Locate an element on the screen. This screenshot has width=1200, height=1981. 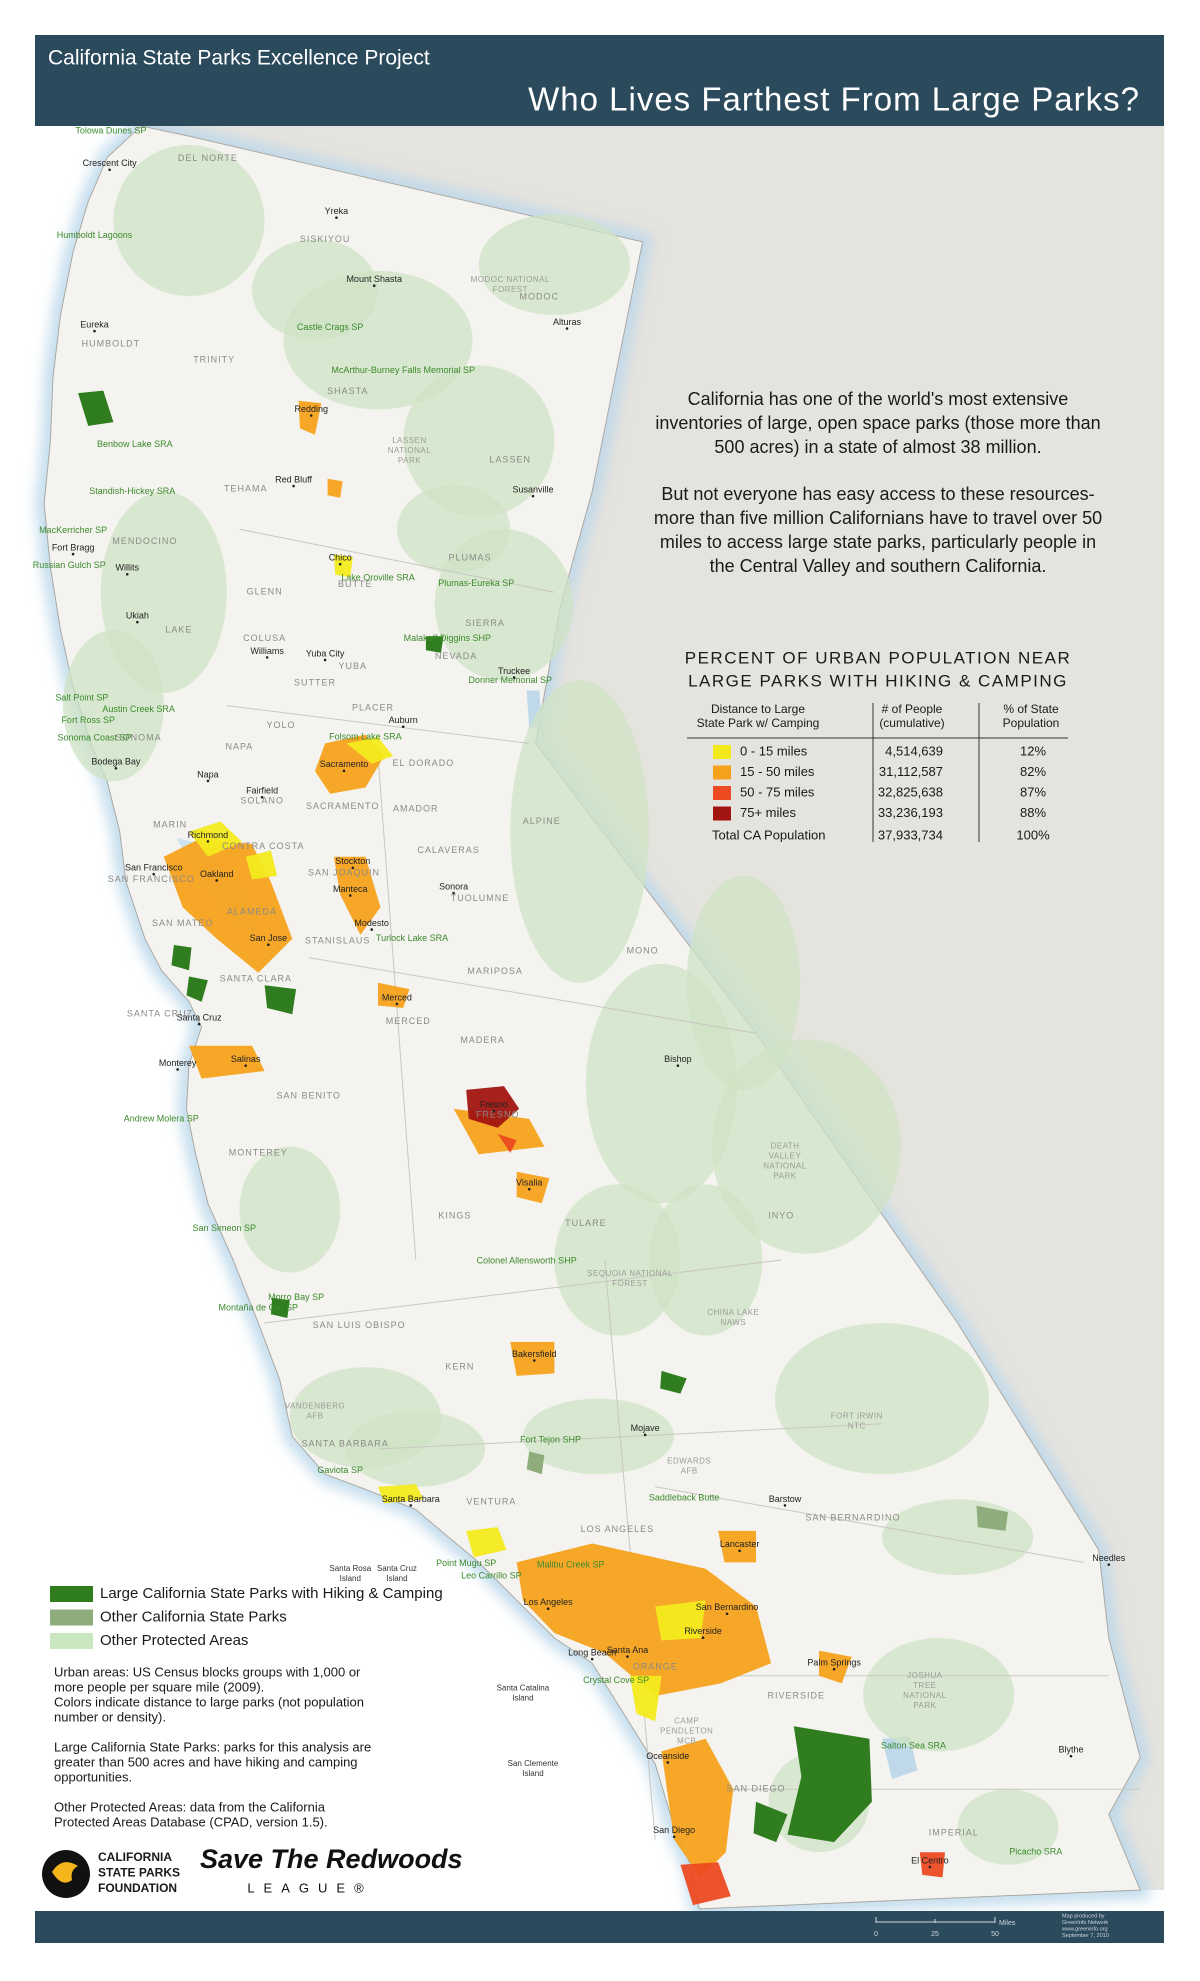
county-label: VENTURA is located at coordinates (491, 1501).